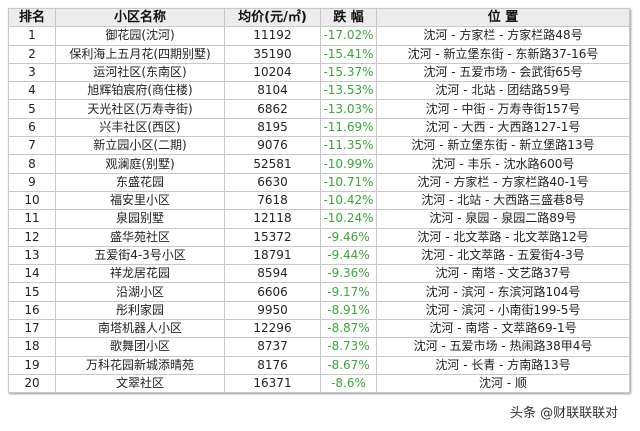 The width and height of the screenshot is (640, 431). Describe the element at coordinates (140, 146) in the screenshot. I see `cell-name: 新立园小区(二期)` at that location.